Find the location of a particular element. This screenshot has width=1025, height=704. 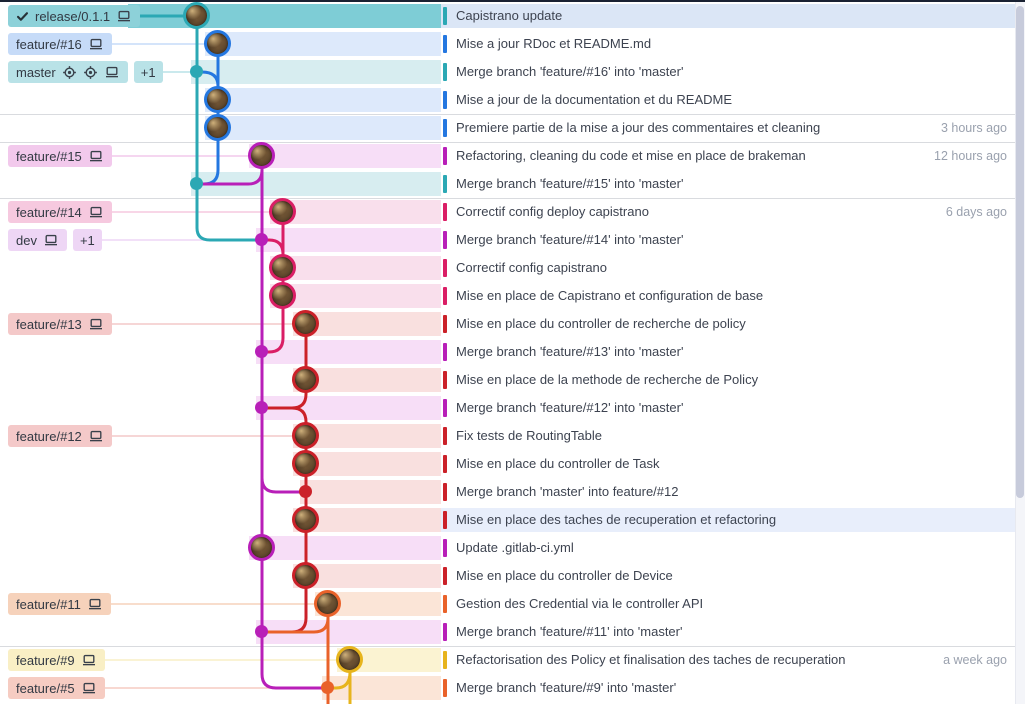

branch-label-feature11: feature/#11 is located at coordinates (59, 604).